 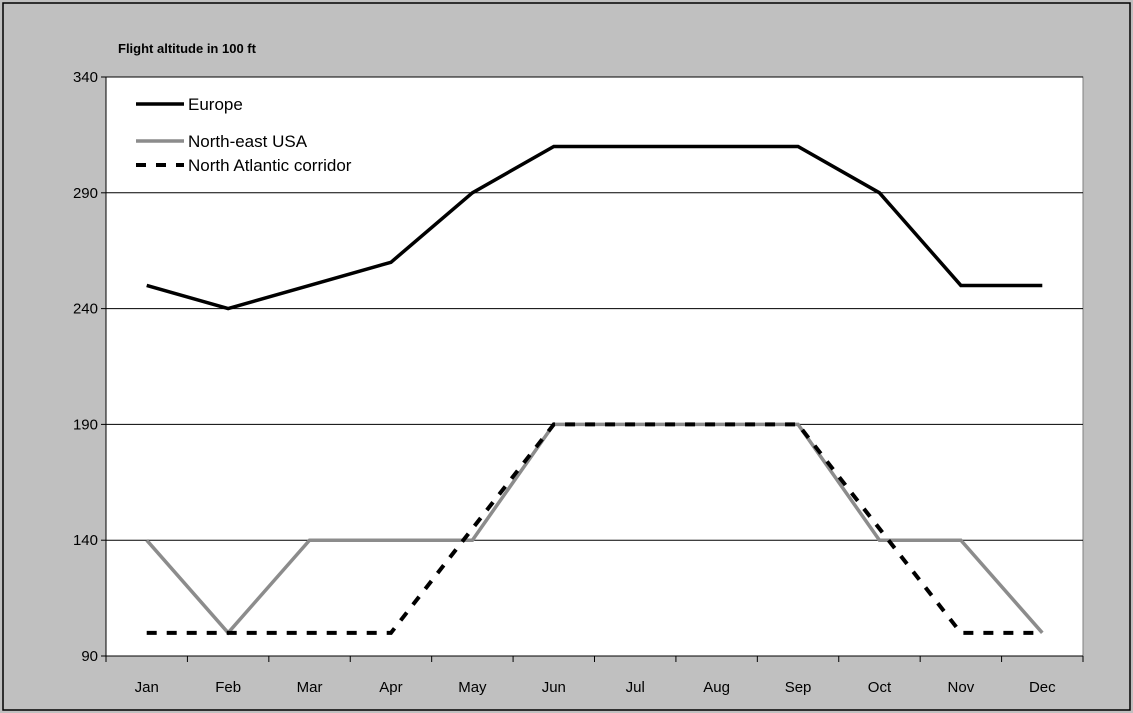 I want to click on x-tick-label: Mar, so click(x=310, y=687).